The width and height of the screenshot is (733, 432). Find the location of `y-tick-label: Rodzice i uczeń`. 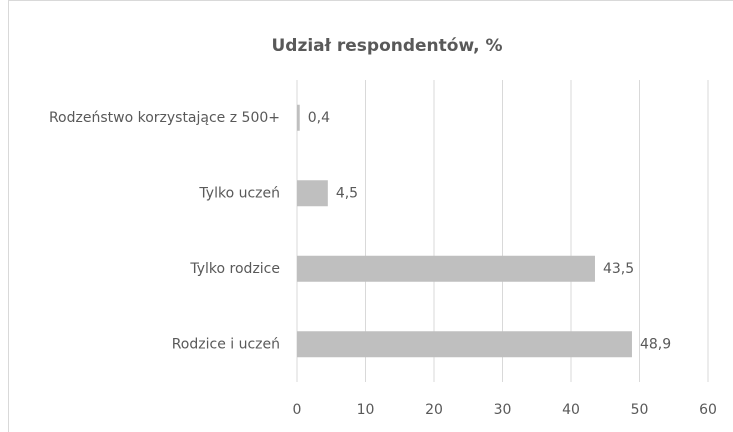

y-tick-label: Rodzice i uczeń is located at coordinates (226, 344).